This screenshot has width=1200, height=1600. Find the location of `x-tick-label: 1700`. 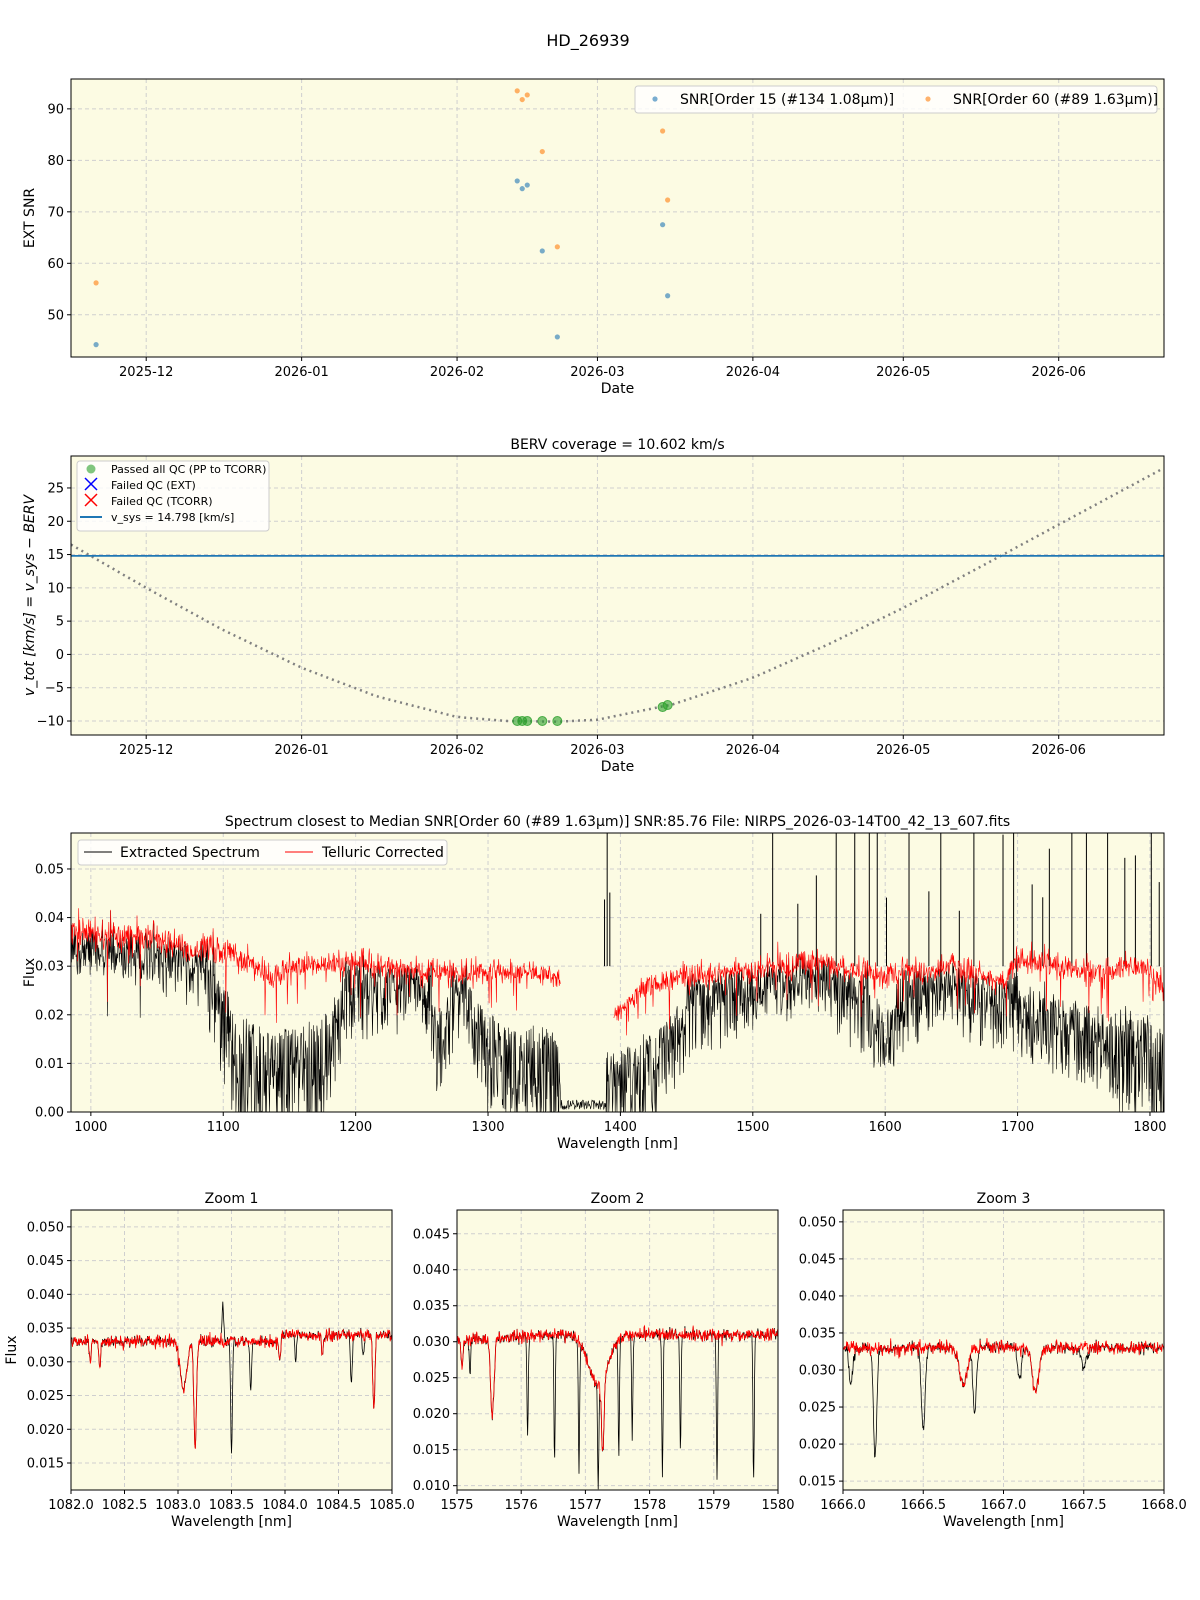

x-tick-label: 1700 is located at coordinates (1017, 1127).